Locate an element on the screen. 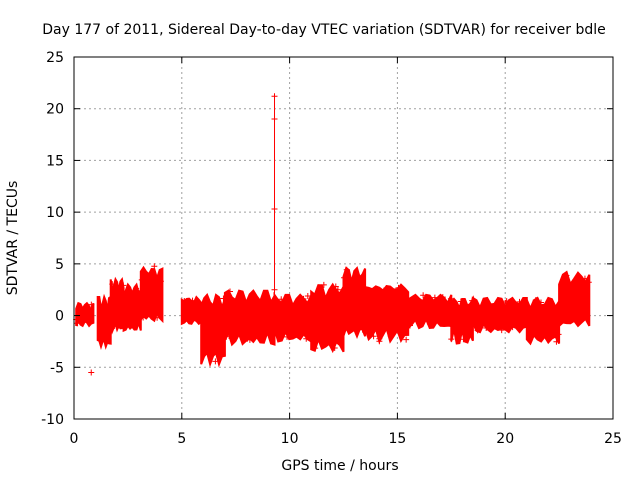 The width and height of the screenshot is (640, 480). x-tick-label: 5 is located at coordinates (181, 439).